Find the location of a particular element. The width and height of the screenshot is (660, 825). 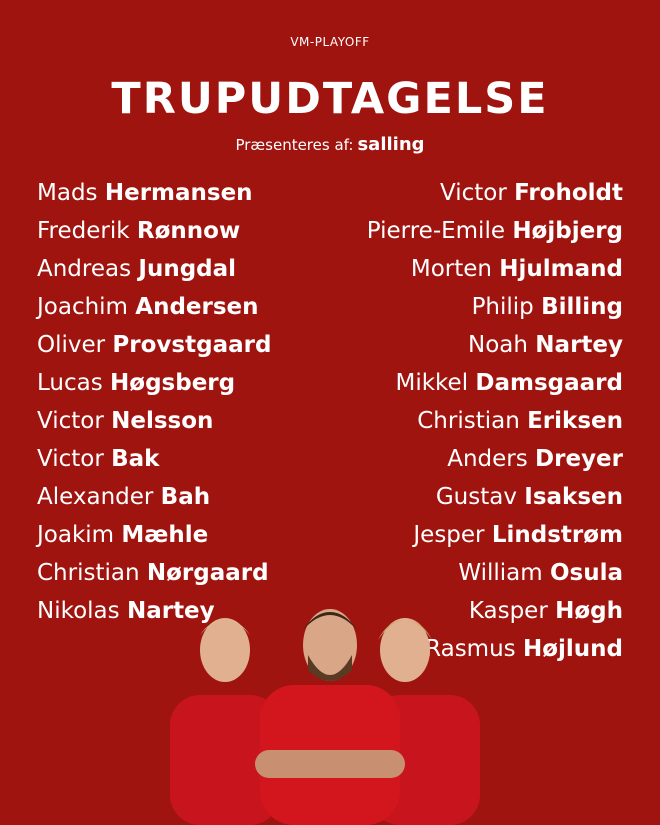

presented-by: Præsenteres af: salling is located at coordinates (330, 144).